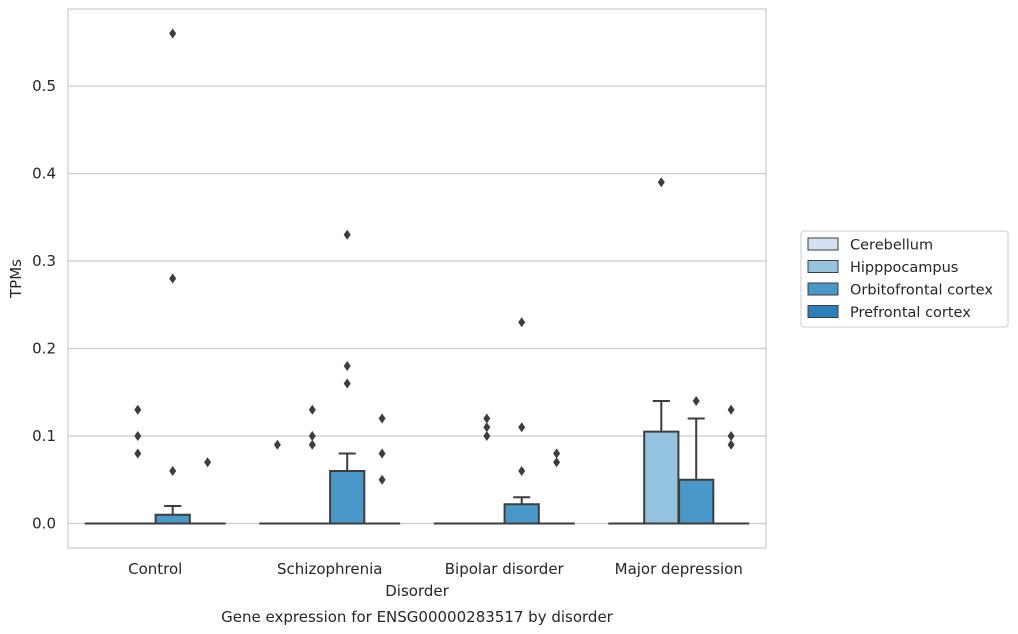  I want to click on x-tick-label: Control, so click(155, 569).